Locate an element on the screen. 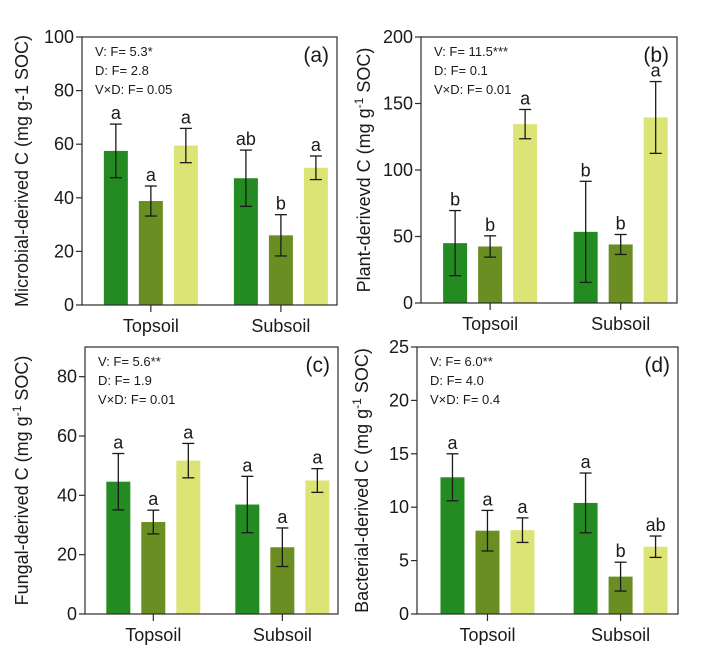 The height and width of the screenshot is (672, 705). y-axis-label: Bacterial-derived C (mg g-1 SOC) is located at coordinates (361, 480).